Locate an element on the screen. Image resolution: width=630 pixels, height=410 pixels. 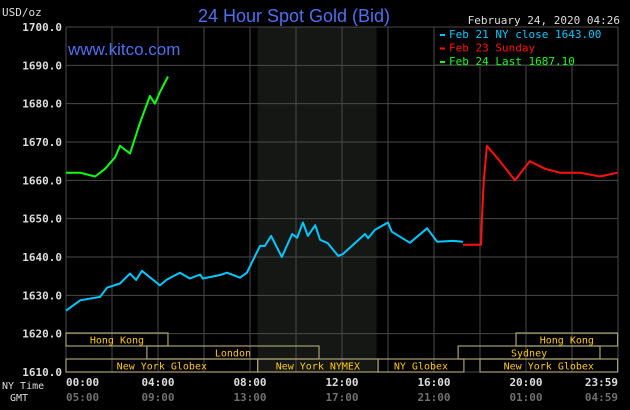
y-tick-label: 1610.0 is located at coordinates (42, 372).